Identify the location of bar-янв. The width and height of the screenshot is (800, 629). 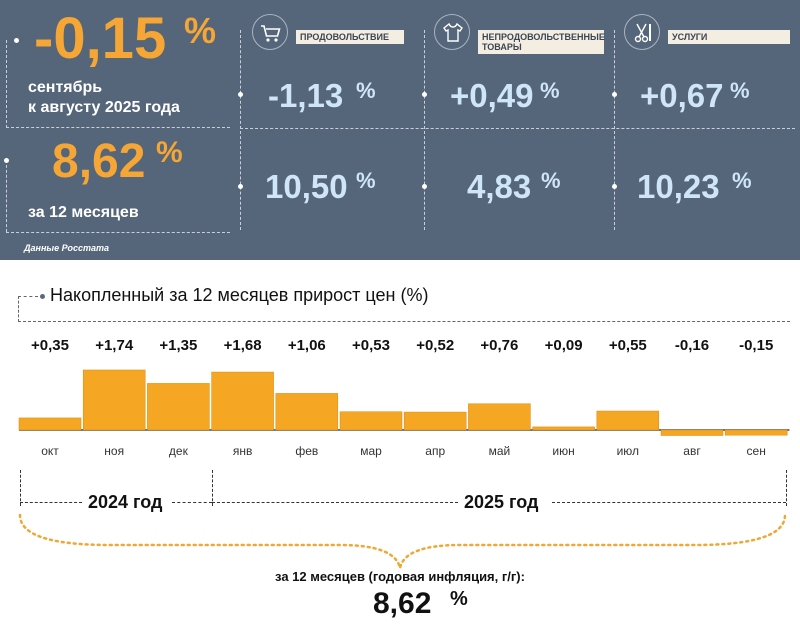
(242, 401).